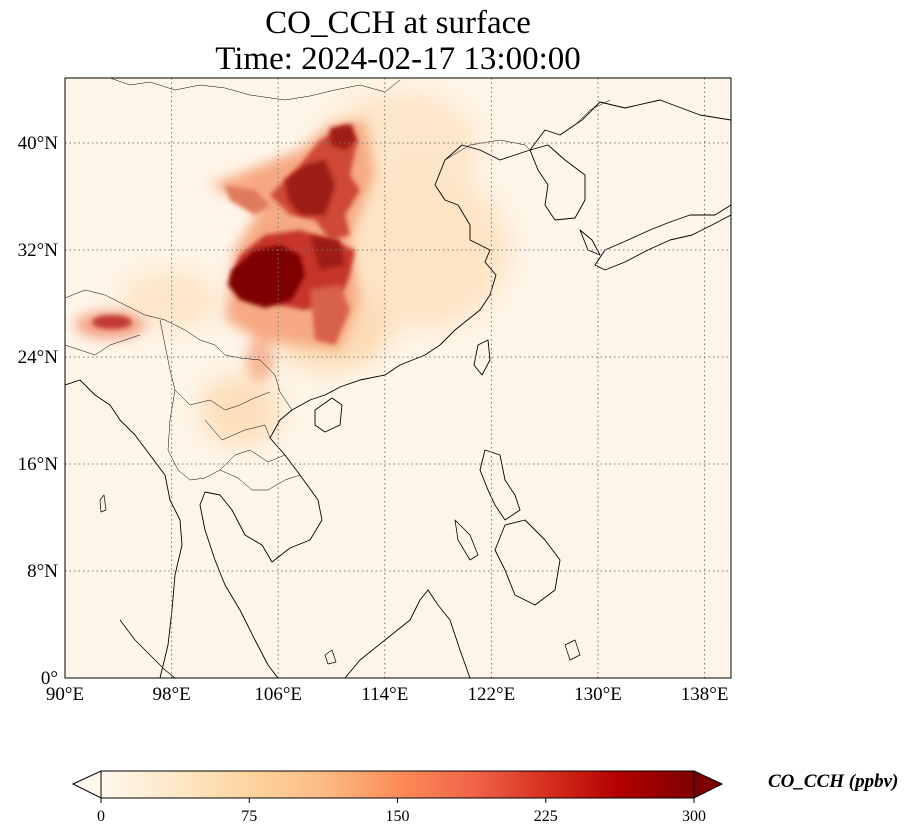 The width and height of the screenshot is (921, 836). Describe the element at coordinates (598, 694) in the screenshot. I see `lon-tick-label: 130°E` at that location.